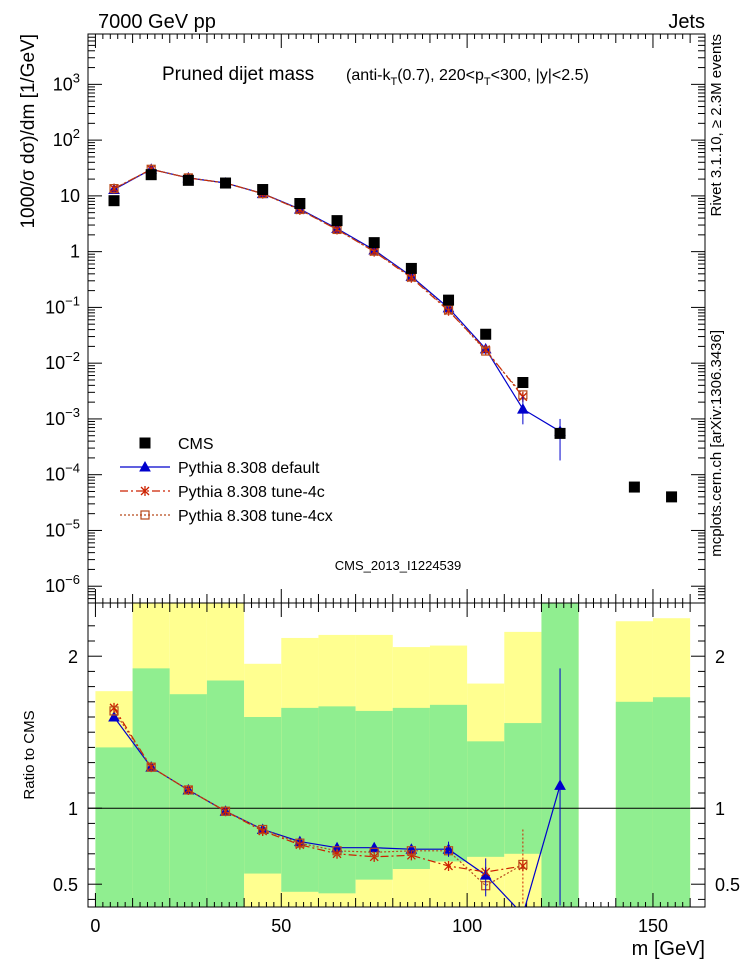 The image size is (746, 972). Describe the element at coordinates (668, 949) in the screenshot. I see `x-axis-title: m [GeV]` at that location.